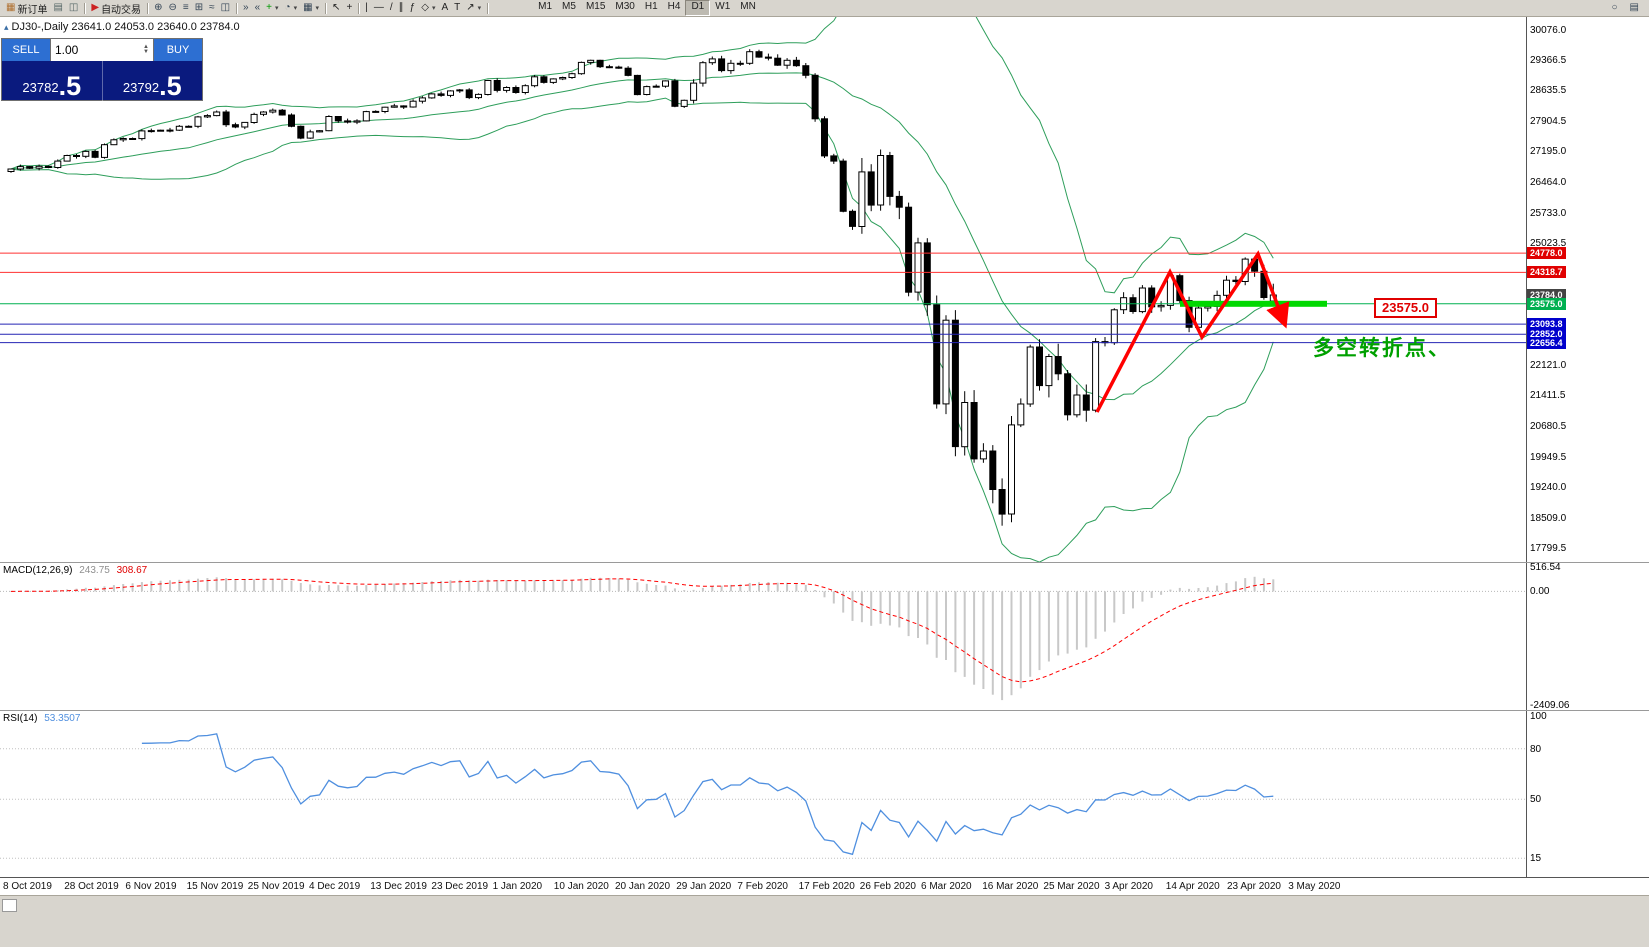  Describe the element at coordinates (1405, 308) in the screenshot. I see `price-callout-label: 23575.0` at that location.